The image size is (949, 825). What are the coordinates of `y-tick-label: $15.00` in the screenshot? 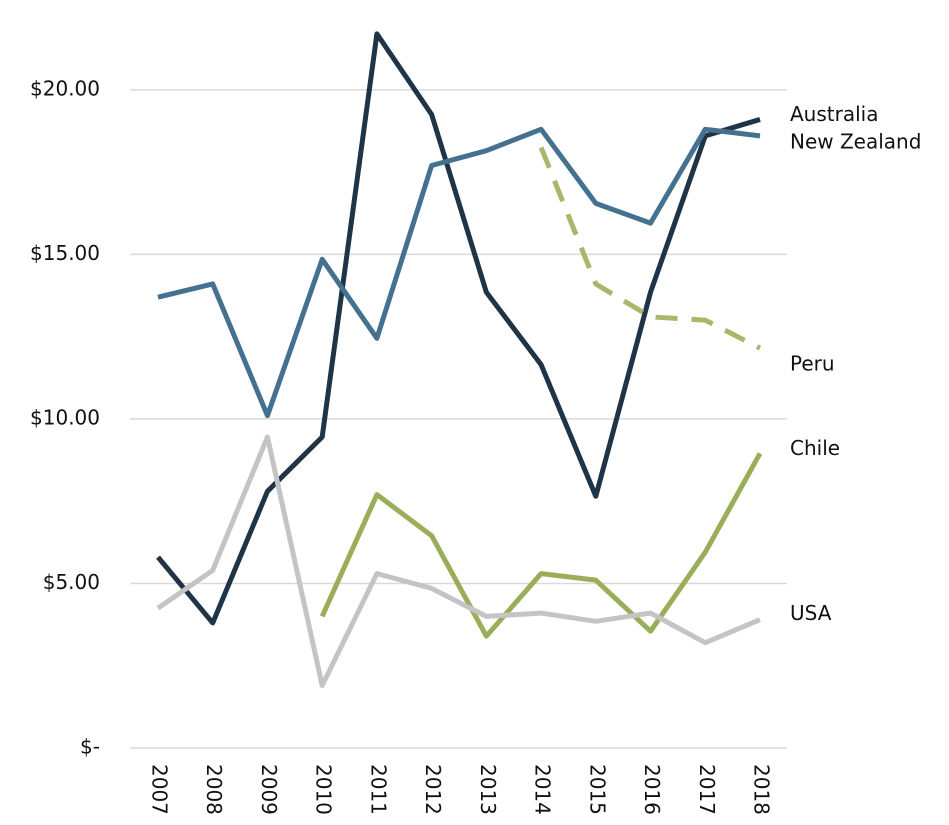 It's located at (65, 253).